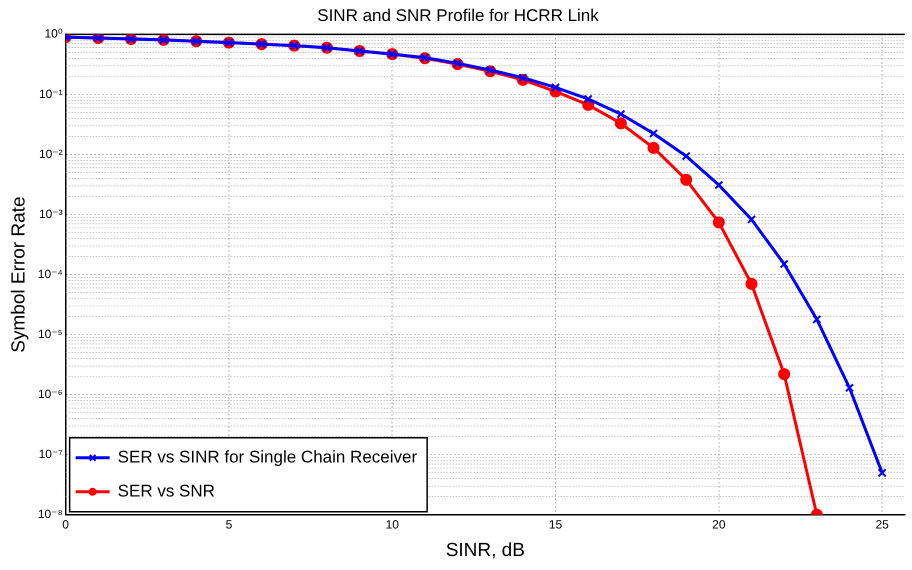 Image resolution: width=912 pixels, height=570 pixels. What do you see at coordinates (719, 524) in the screenshot?
I see `x-tick-label: 20` at bounding box center [719, 524].